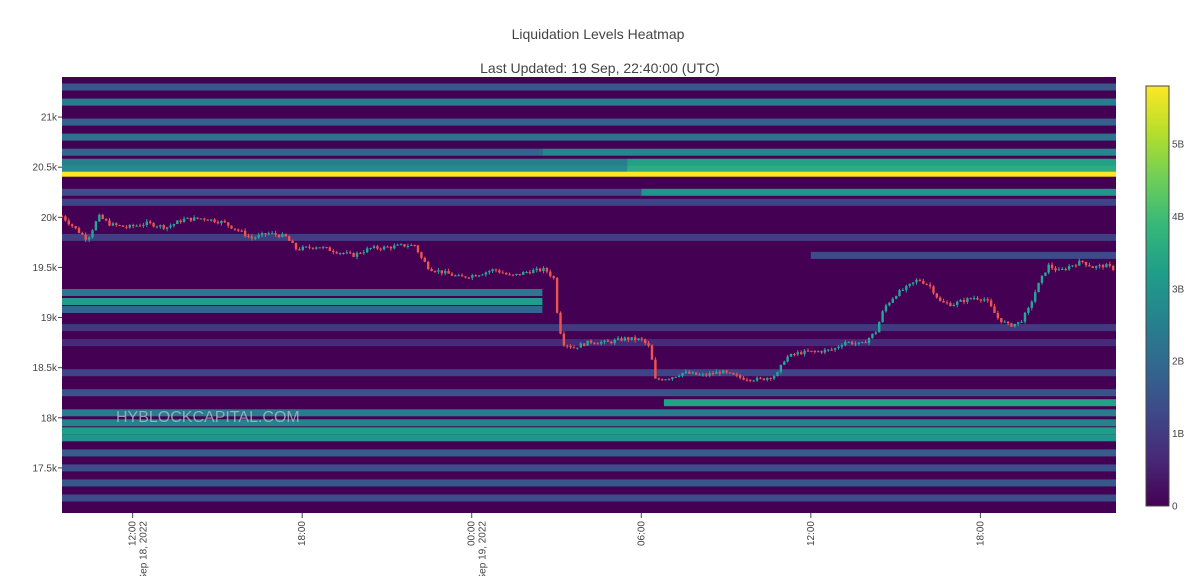  Describe the element at coordinates (139, 548) in the screenshot. I see `x-tick-label-group: 12:00 Sep 18, 2022` at that location.